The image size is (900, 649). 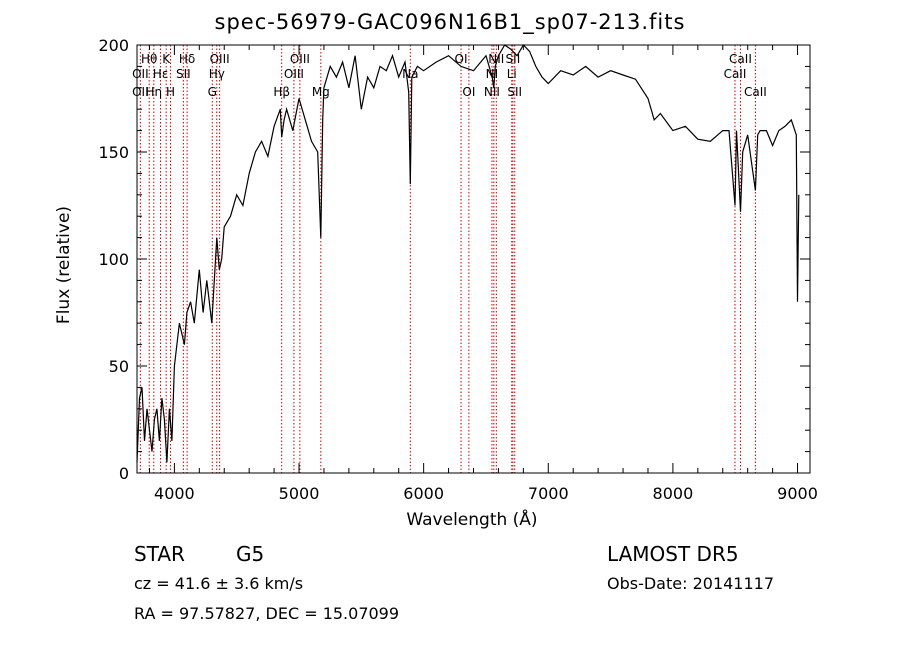 I want to click on line-id-label: Na, so click(x=410, y=74).